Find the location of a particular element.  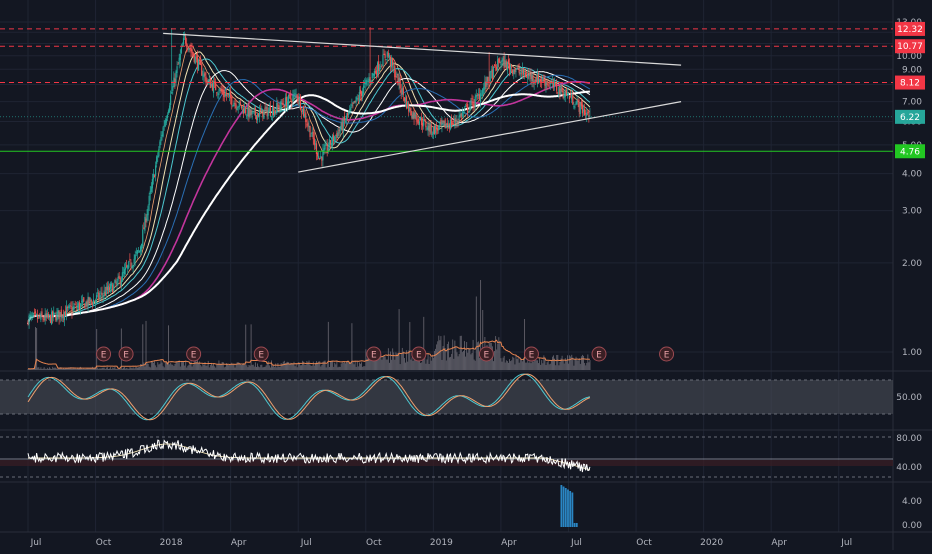

earnings-marker is located at coordinates (486, 354).